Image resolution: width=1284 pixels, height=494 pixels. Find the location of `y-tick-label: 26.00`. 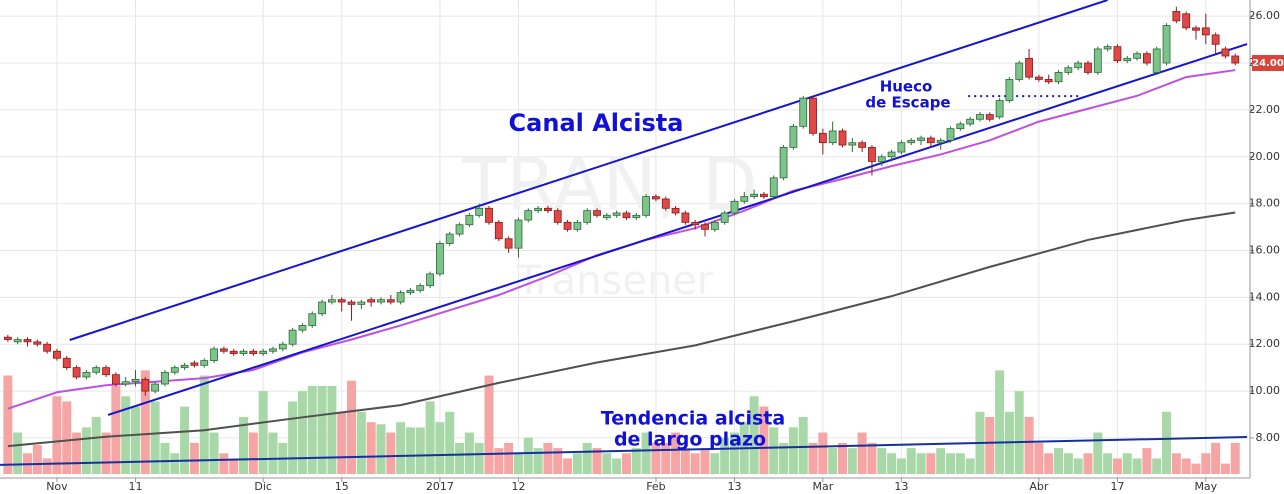

y-tick-label: 26.00 is located at coordinates (1265, 15).